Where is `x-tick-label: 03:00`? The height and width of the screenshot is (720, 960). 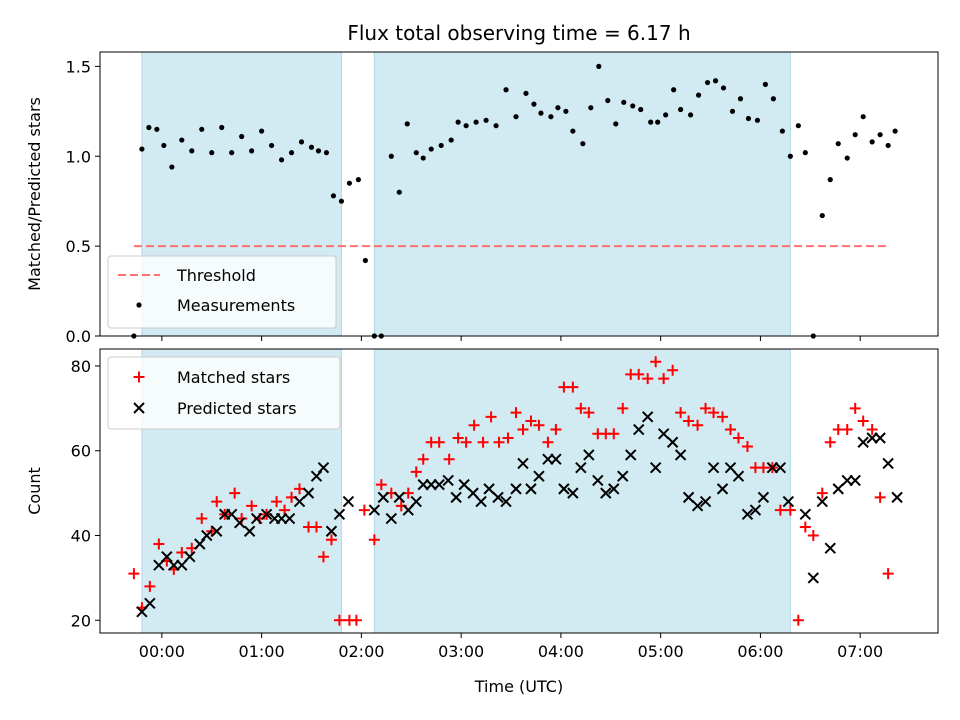
x-tick-label: 03:00 is located at coordinates (461, 651).